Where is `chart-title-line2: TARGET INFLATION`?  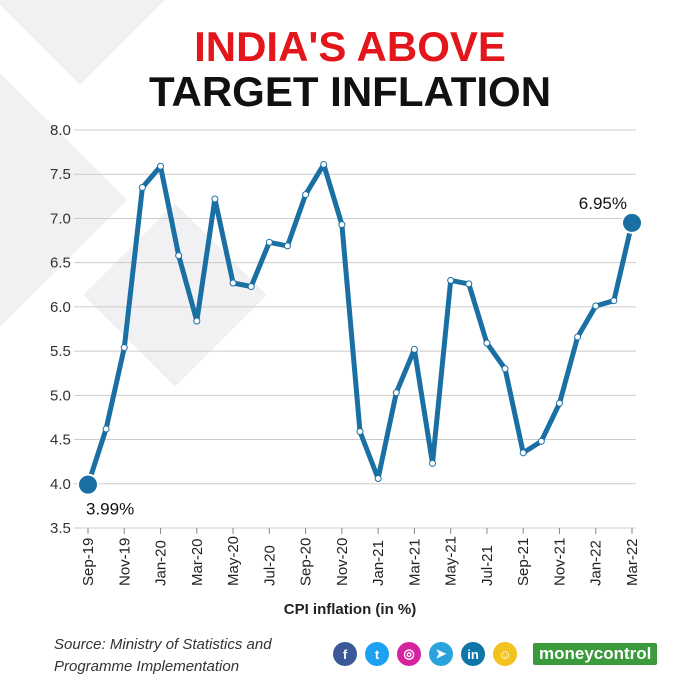 chart-title-line2: TARGET INFLATION is located at coordinates (350, 91).